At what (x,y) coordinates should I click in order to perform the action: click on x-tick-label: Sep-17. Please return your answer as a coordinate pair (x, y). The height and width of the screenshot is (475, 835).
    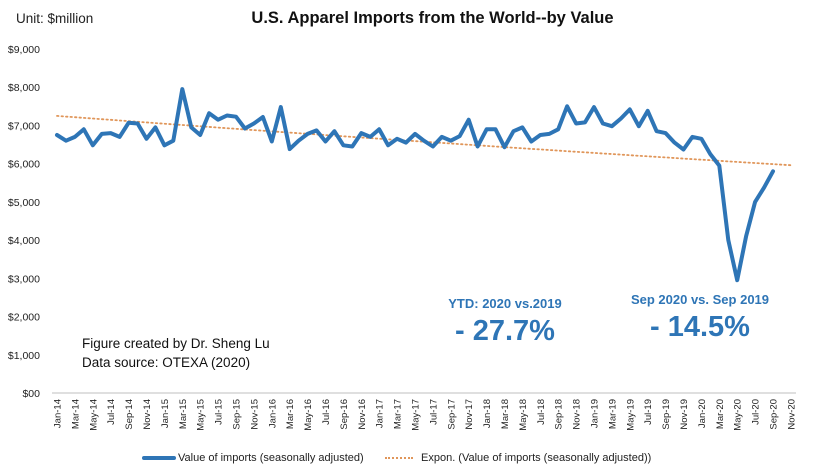
    Looking at the image, I should click on (451, 414).